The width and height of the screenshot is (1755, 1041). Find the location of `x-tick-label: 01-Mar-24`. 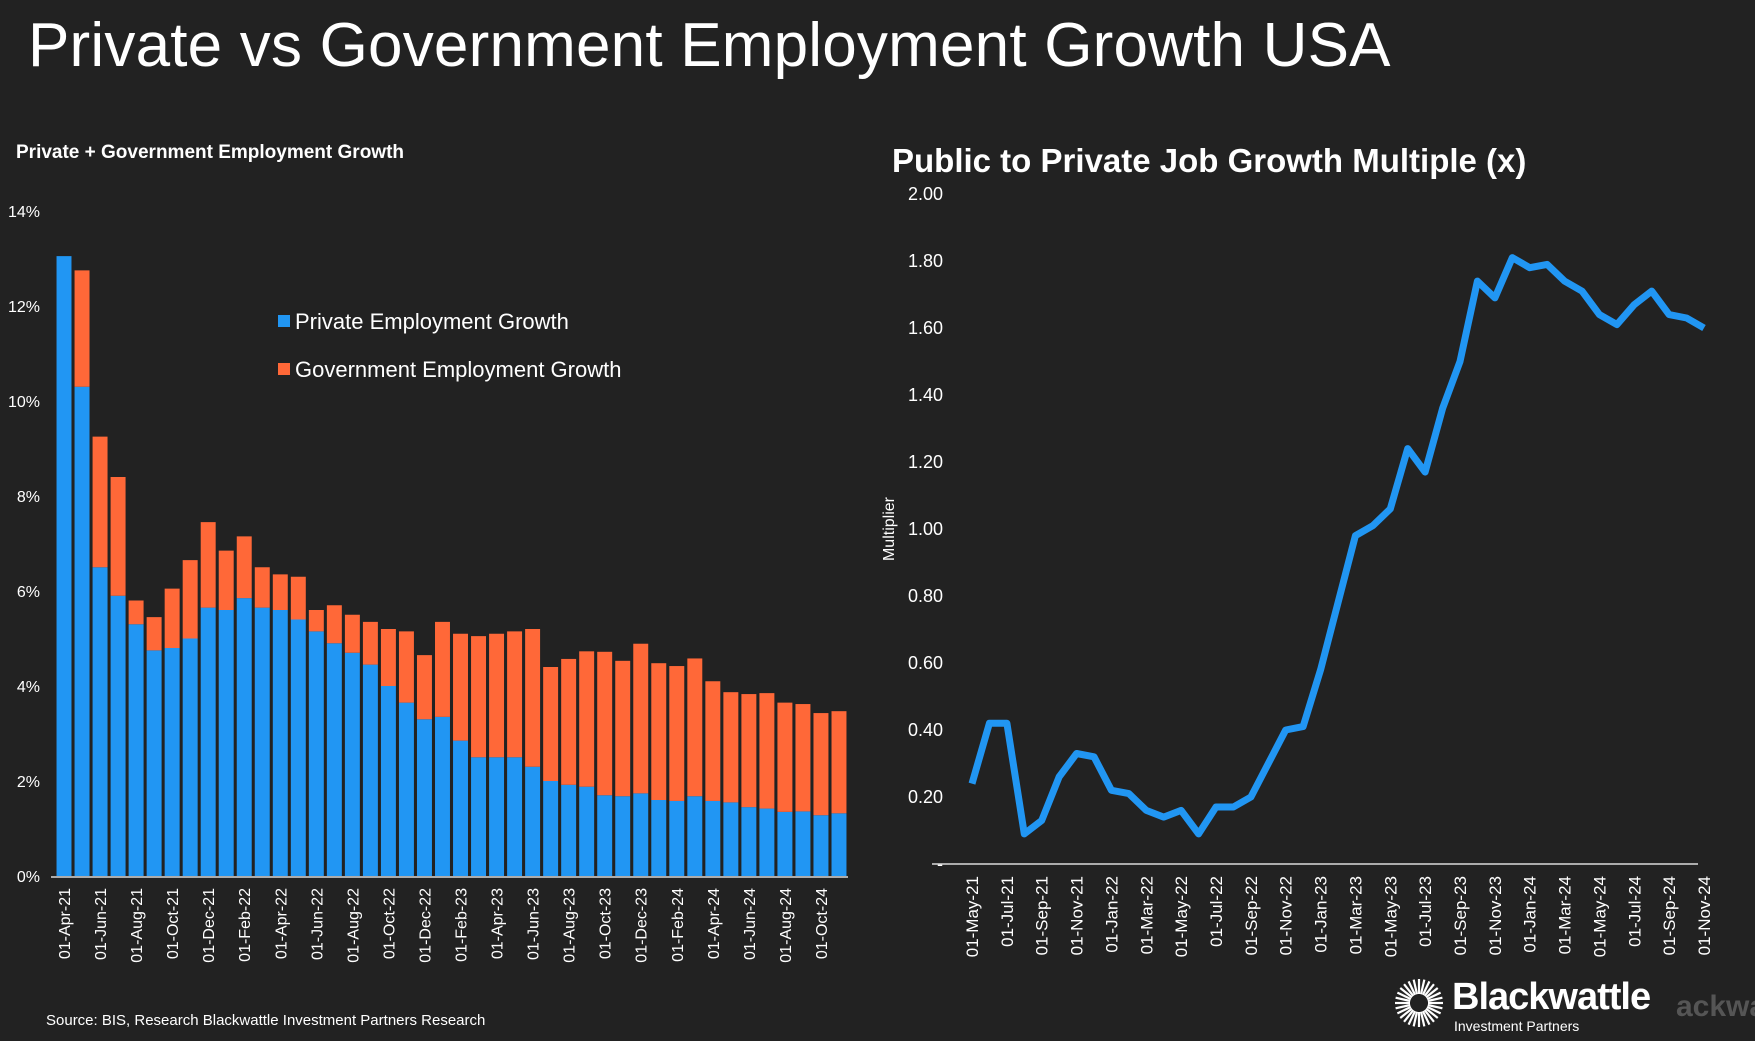

x-tick-label: 01-Mar-24 is located at coordinates (1565, 915).